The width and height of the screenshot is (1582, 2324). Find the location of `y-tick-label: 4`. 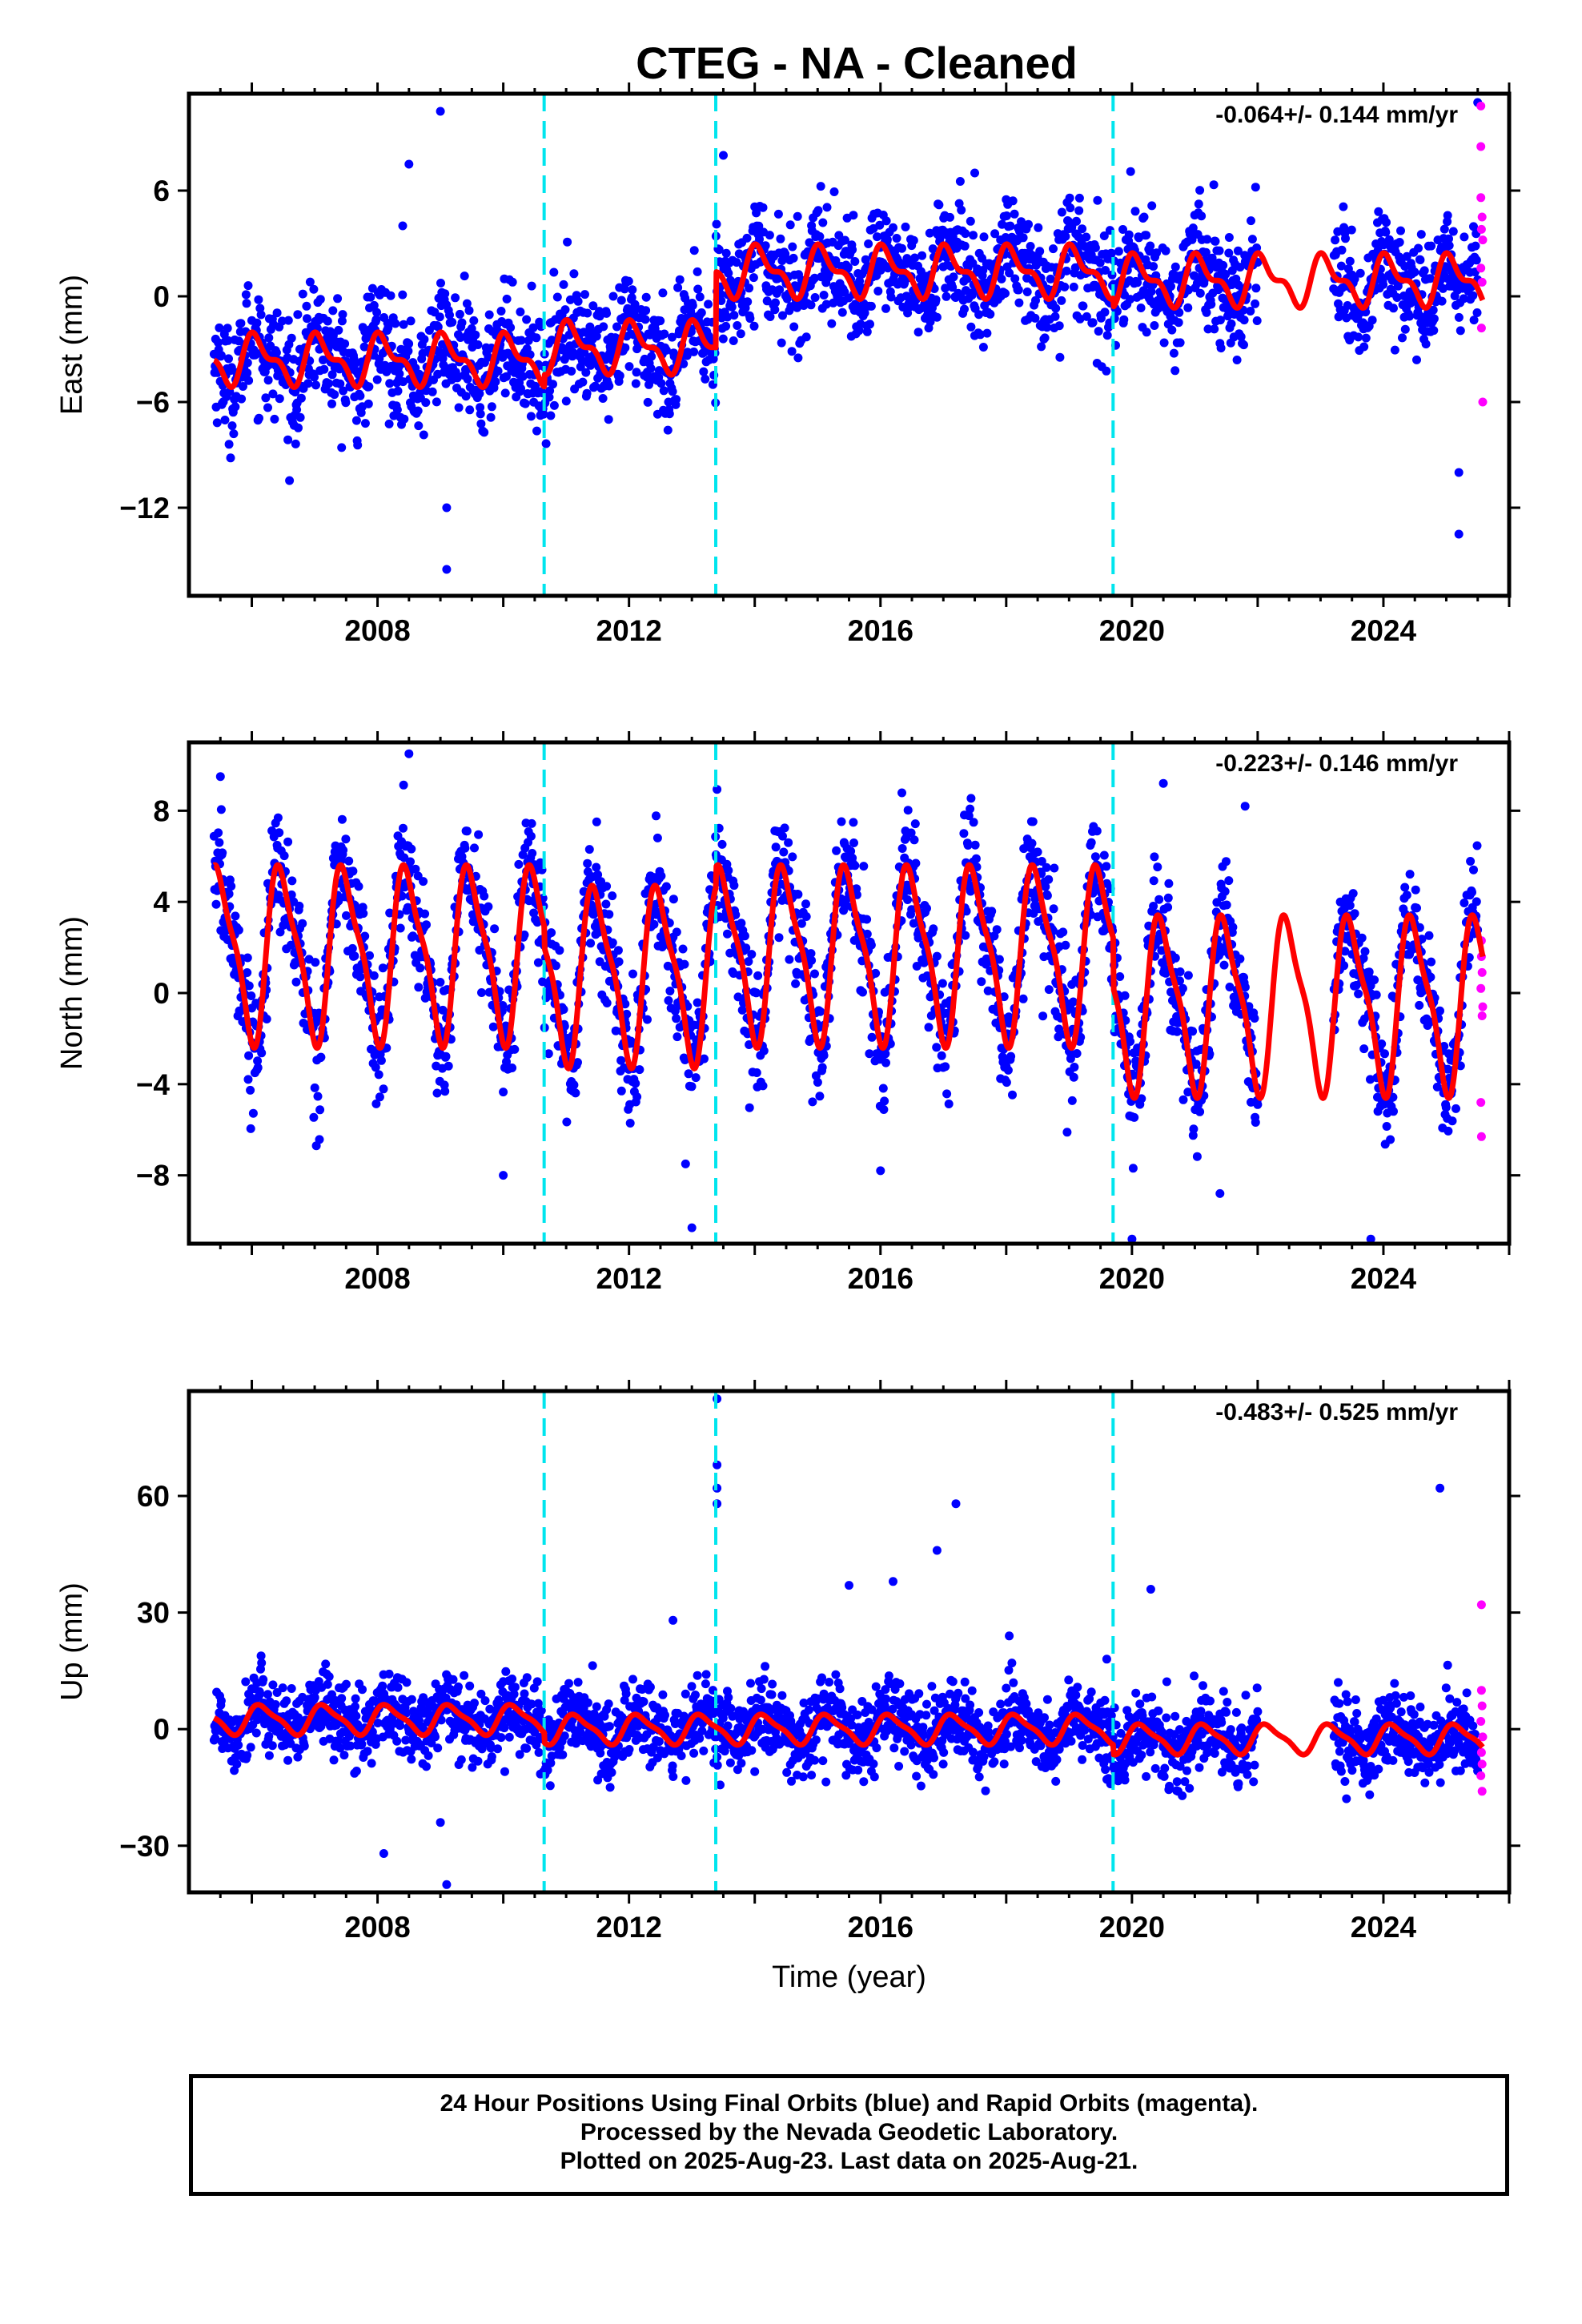

y-tick-label: 4 is located at coordinates (161, 902).